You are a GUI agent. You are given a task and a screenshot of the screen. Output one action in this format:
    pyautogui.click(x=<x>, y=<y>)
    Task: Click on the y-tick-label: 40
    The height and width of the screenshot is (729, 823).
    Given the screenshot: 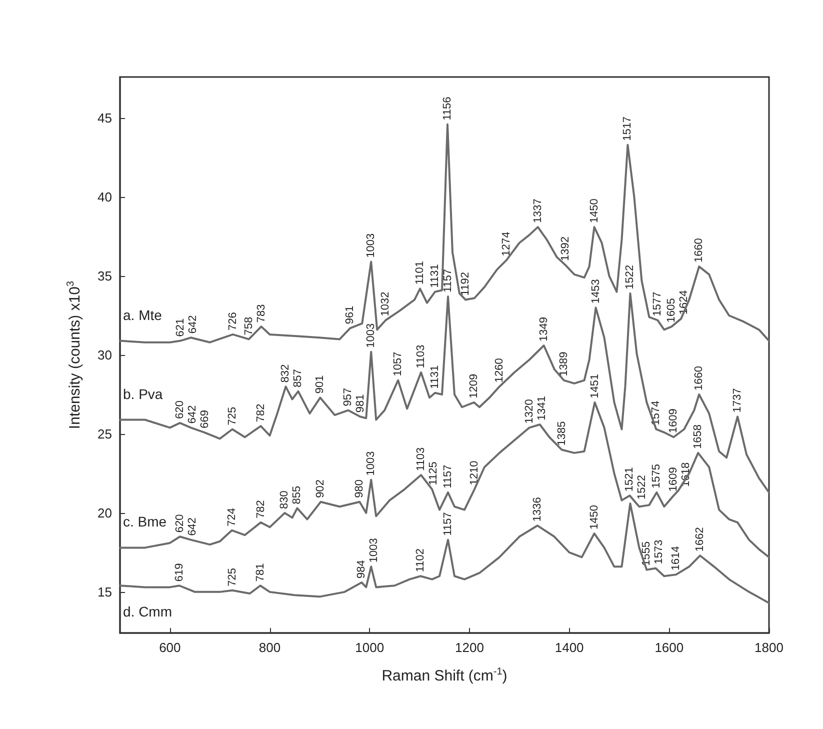 What is the action you would take?
    pyautogui.click(x=105, y=197)
    